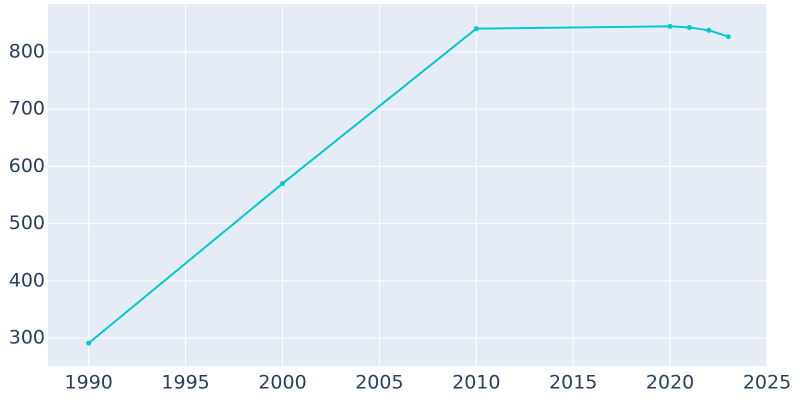 The width and height of the screenshot is (800, 400). I want to click on x-tick-label: 2005, so click(379, 383).